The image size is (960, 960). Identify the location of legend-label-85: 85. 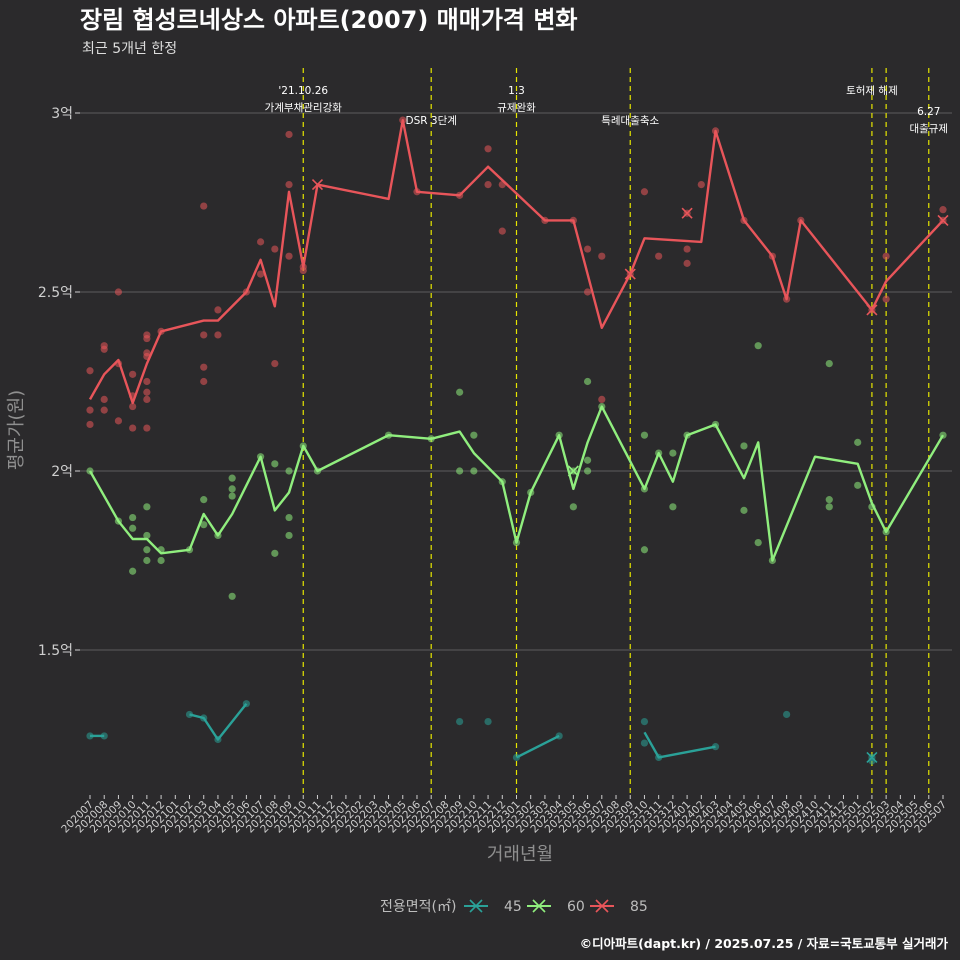
(639, 907).